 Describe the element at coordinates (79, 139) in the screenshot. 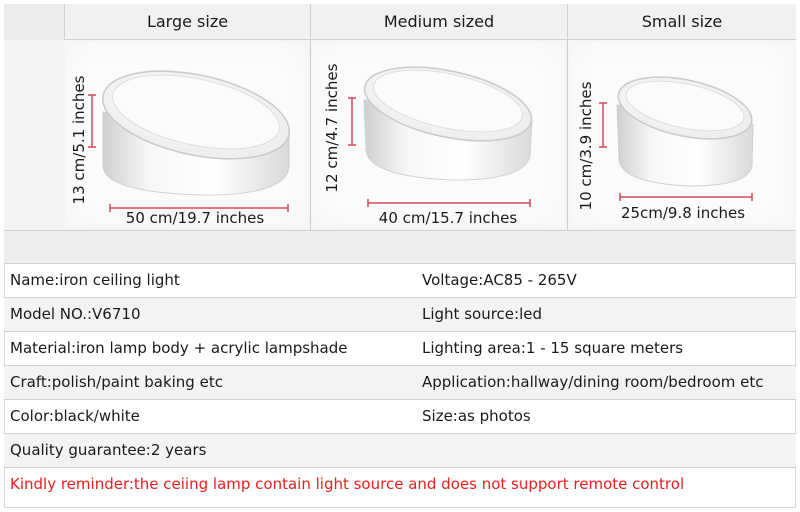

I see `large-height-label: 13 cm/5.1 inches` at that location.